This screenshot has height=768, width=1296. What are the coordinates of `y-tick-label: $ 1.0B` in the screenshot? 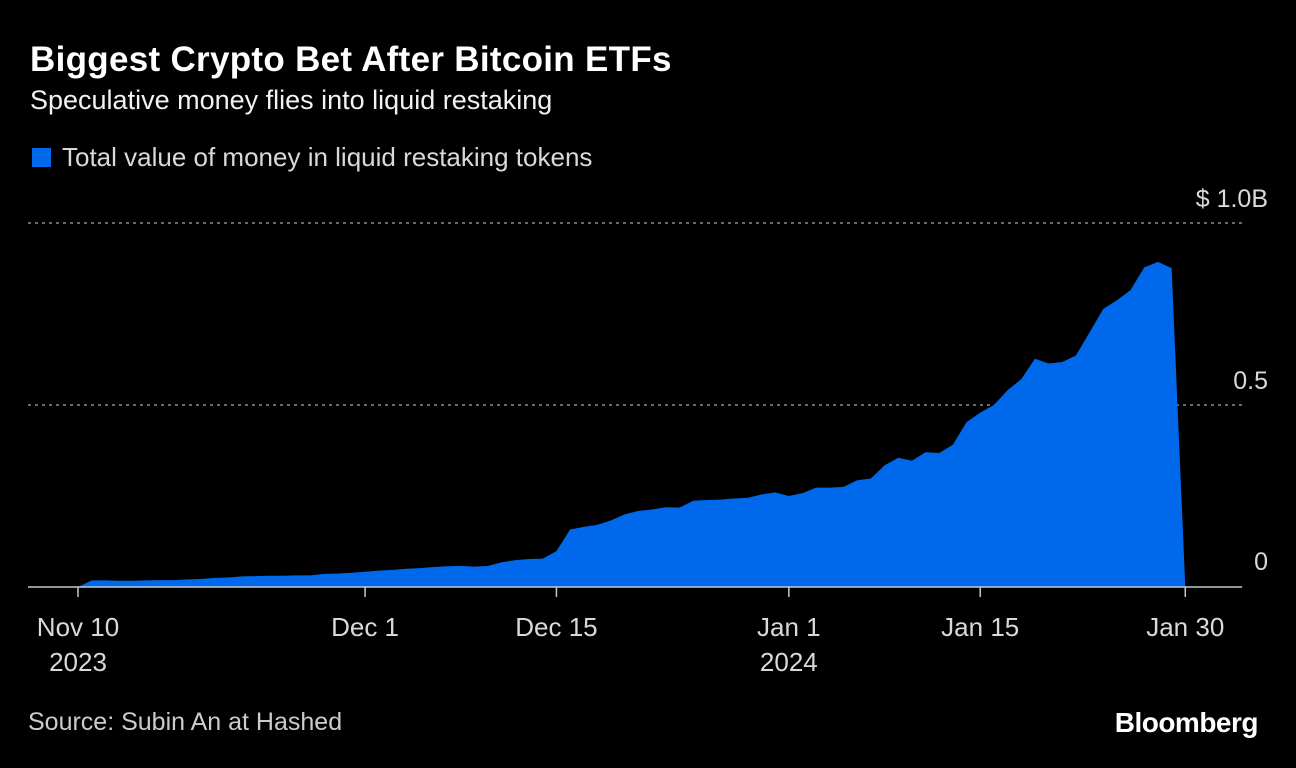 It's located at (1232, 199).